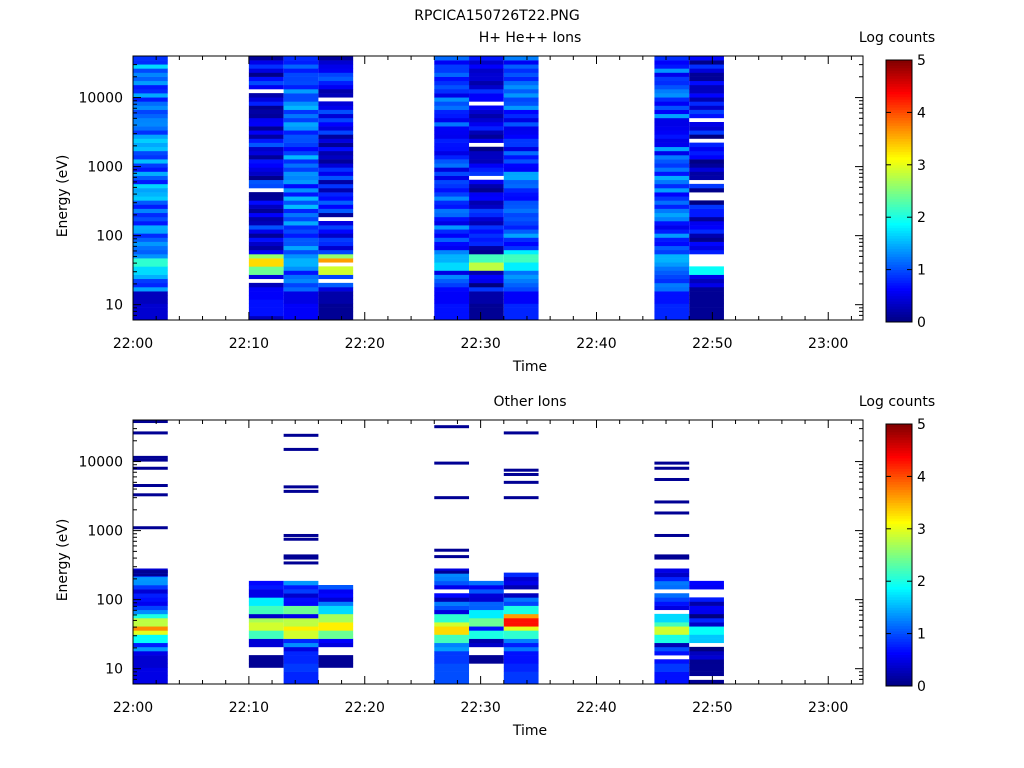  I want to click on y-axis-label: Energy (eV), so click(63, 560).